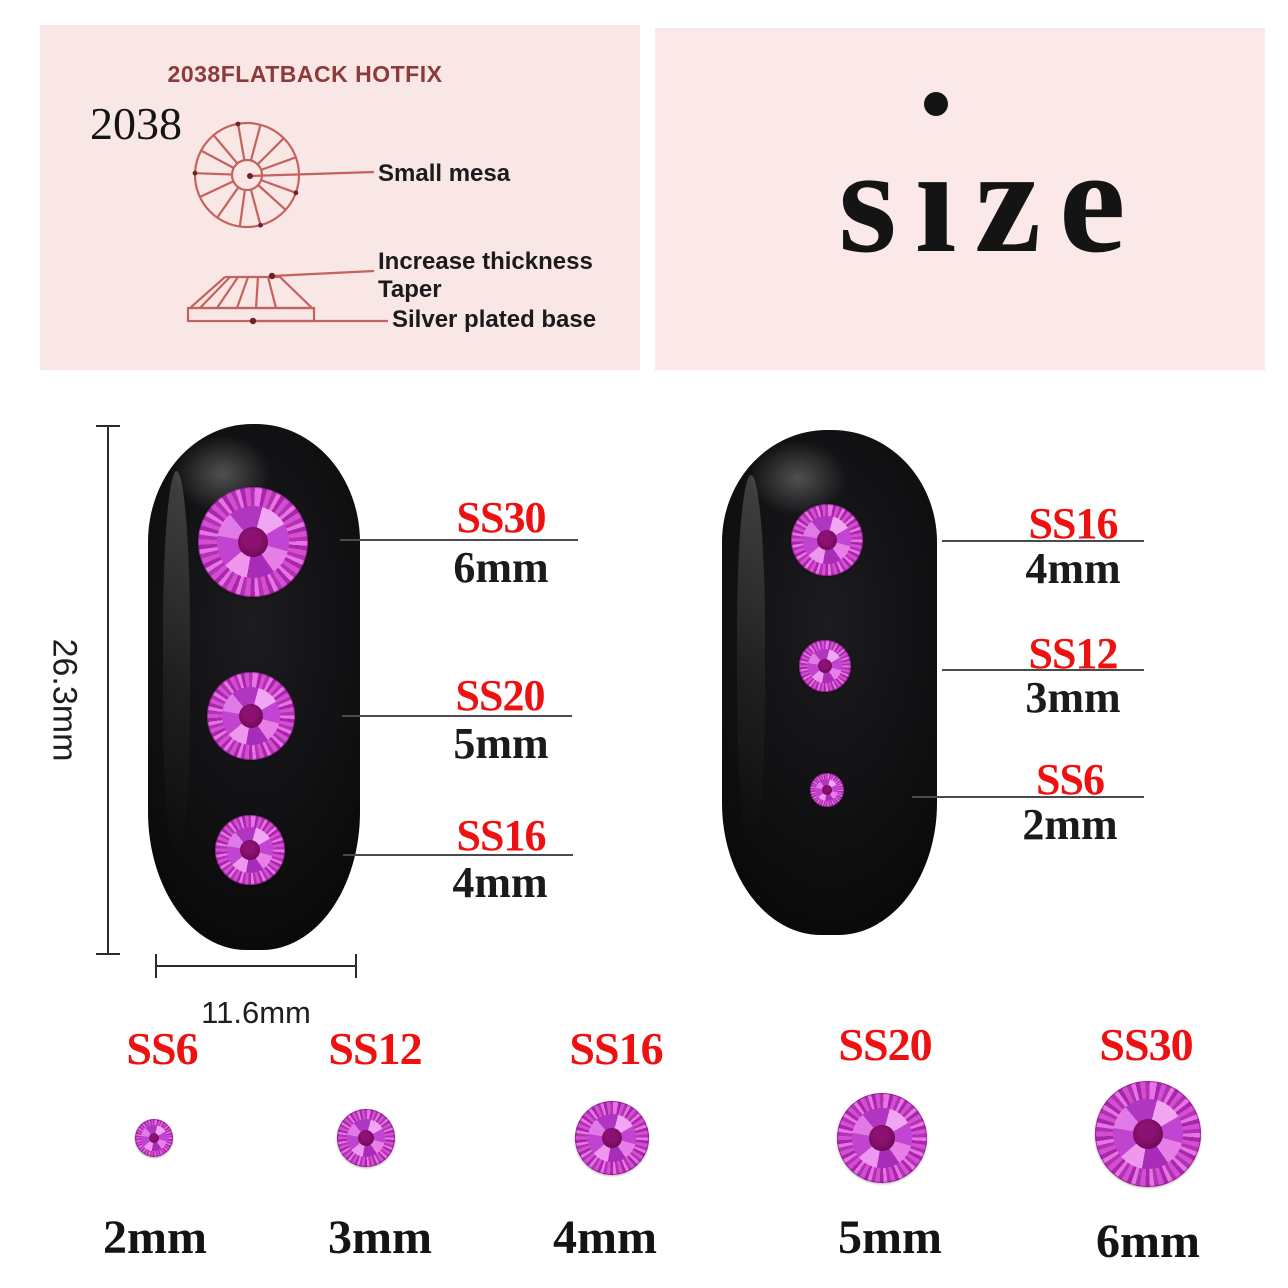 This screenshot has width=1288, height=1288. I want to click on size-heading-ze: ze, so click(1059, 201).